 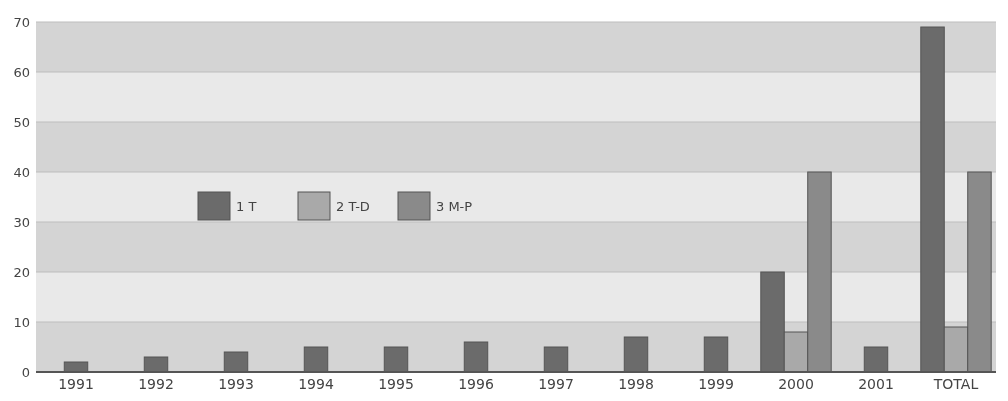 What do you see at coordinates (876, 384) in the screenshot?
I see `x-tick-label: 2001` at bounding box center [876, 384].